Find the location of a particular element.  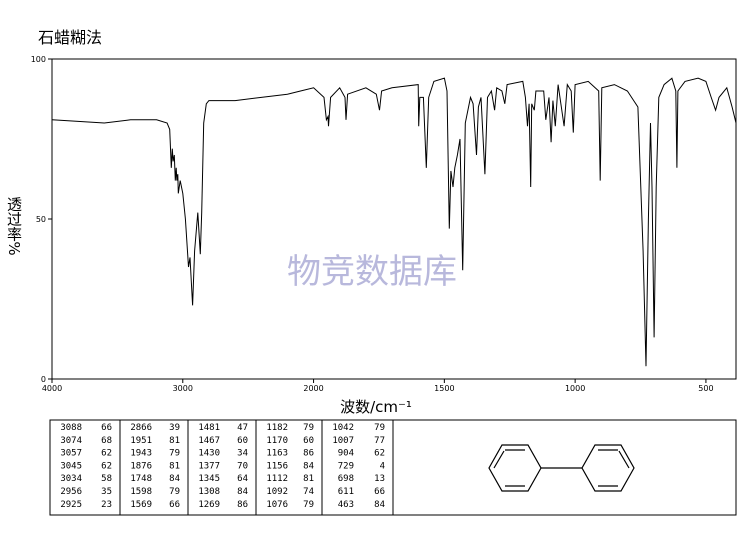

peak-transmittance: 64 is located at coordinates (242, 479).